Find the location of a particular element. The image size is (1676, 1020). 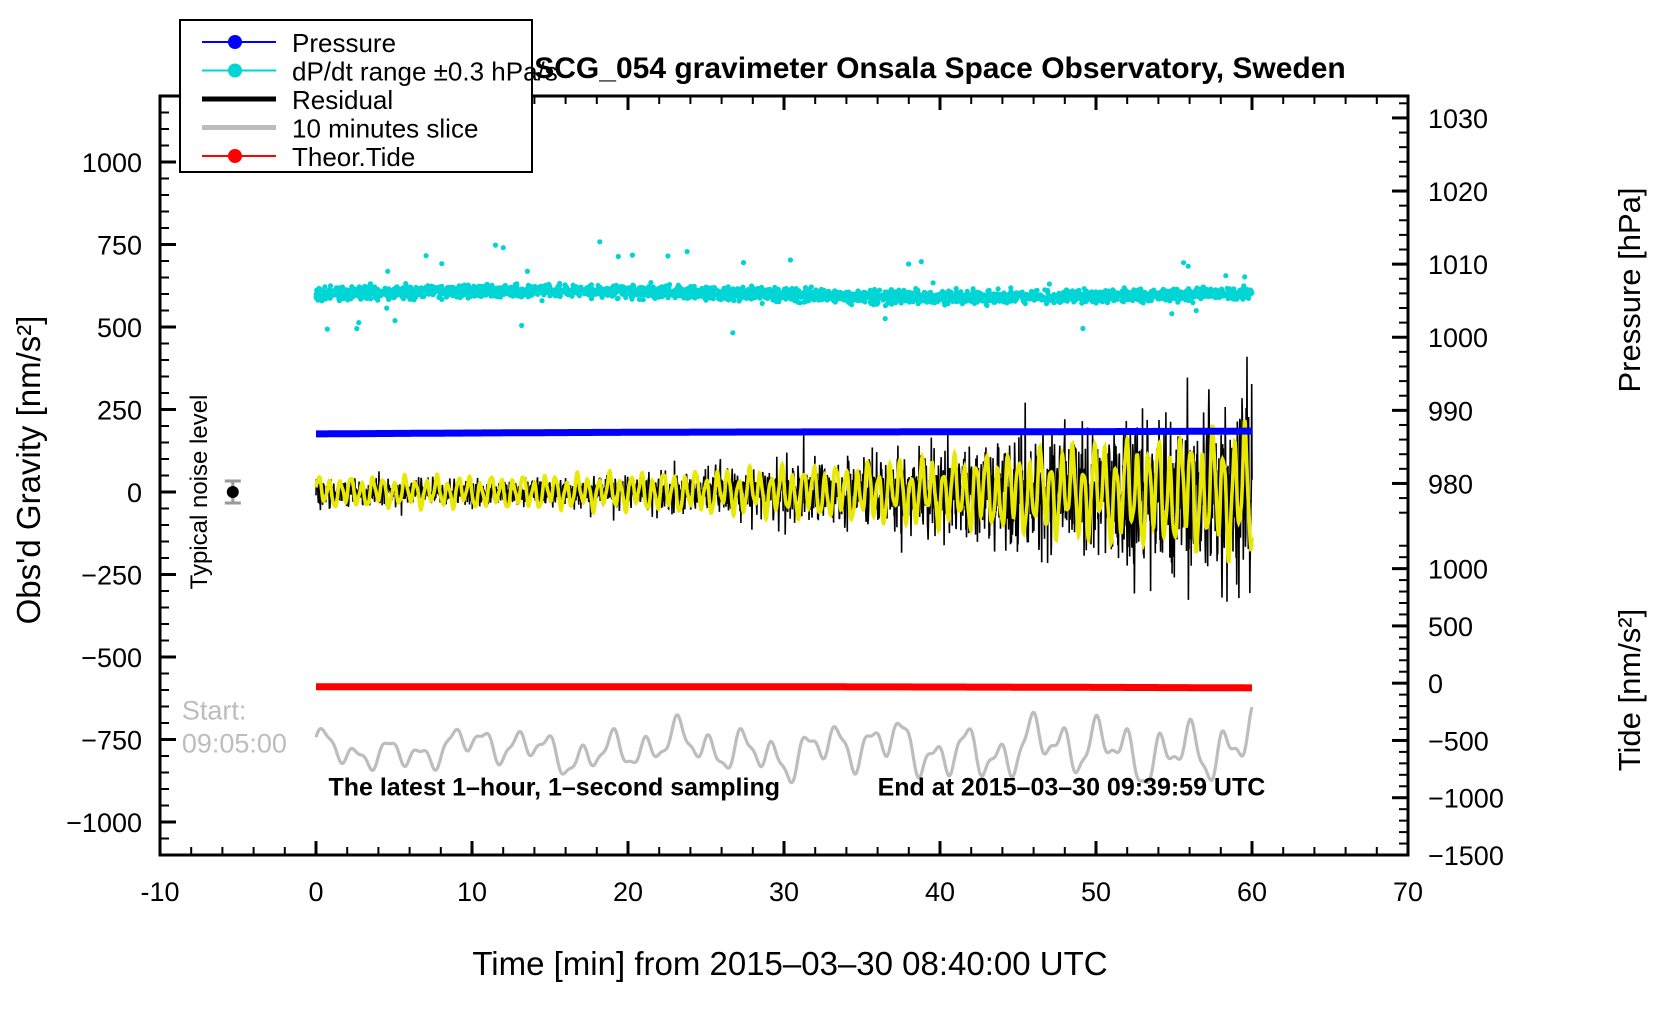

x-tick-label: 60 is located at coordinates (1252, 892).